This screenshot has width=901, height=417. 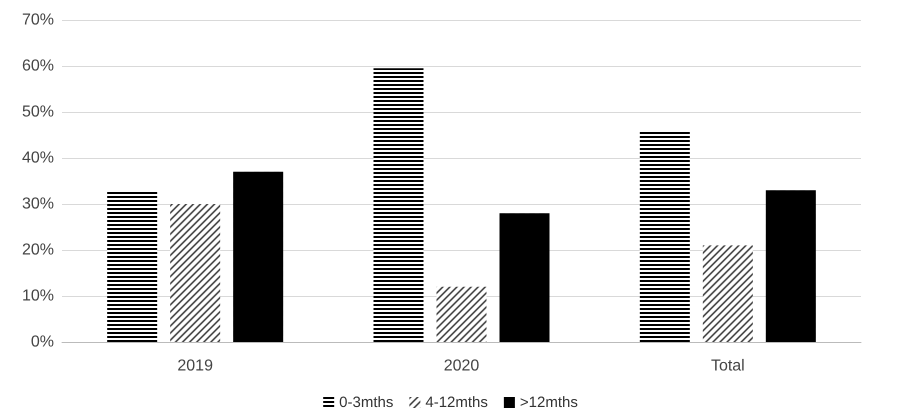 What do you see at coordinates (38, 296) in the screenshot?
I see `y-tick-label: 10%` at bounding box center [38, 296].